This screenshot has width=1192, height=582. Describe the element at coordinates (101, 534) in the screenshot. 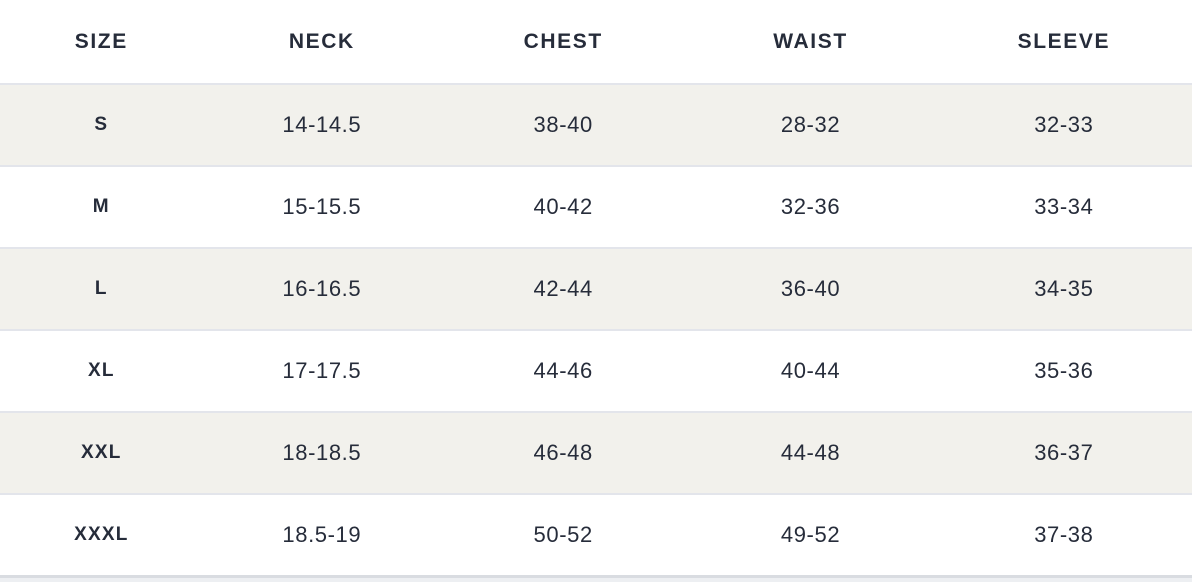

I see `size-cell: XXXL` at that location.